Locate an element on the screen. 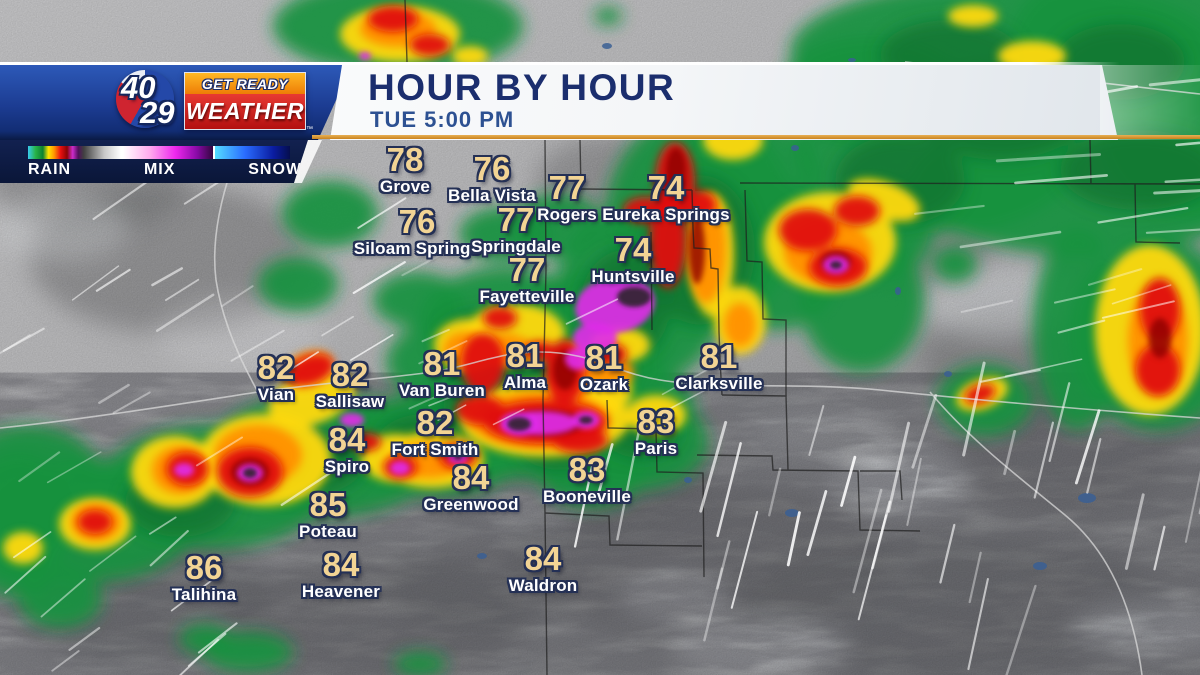 This screenshot has width=1200, height=675. precip-color-scale is located at coordinates (159, 152).